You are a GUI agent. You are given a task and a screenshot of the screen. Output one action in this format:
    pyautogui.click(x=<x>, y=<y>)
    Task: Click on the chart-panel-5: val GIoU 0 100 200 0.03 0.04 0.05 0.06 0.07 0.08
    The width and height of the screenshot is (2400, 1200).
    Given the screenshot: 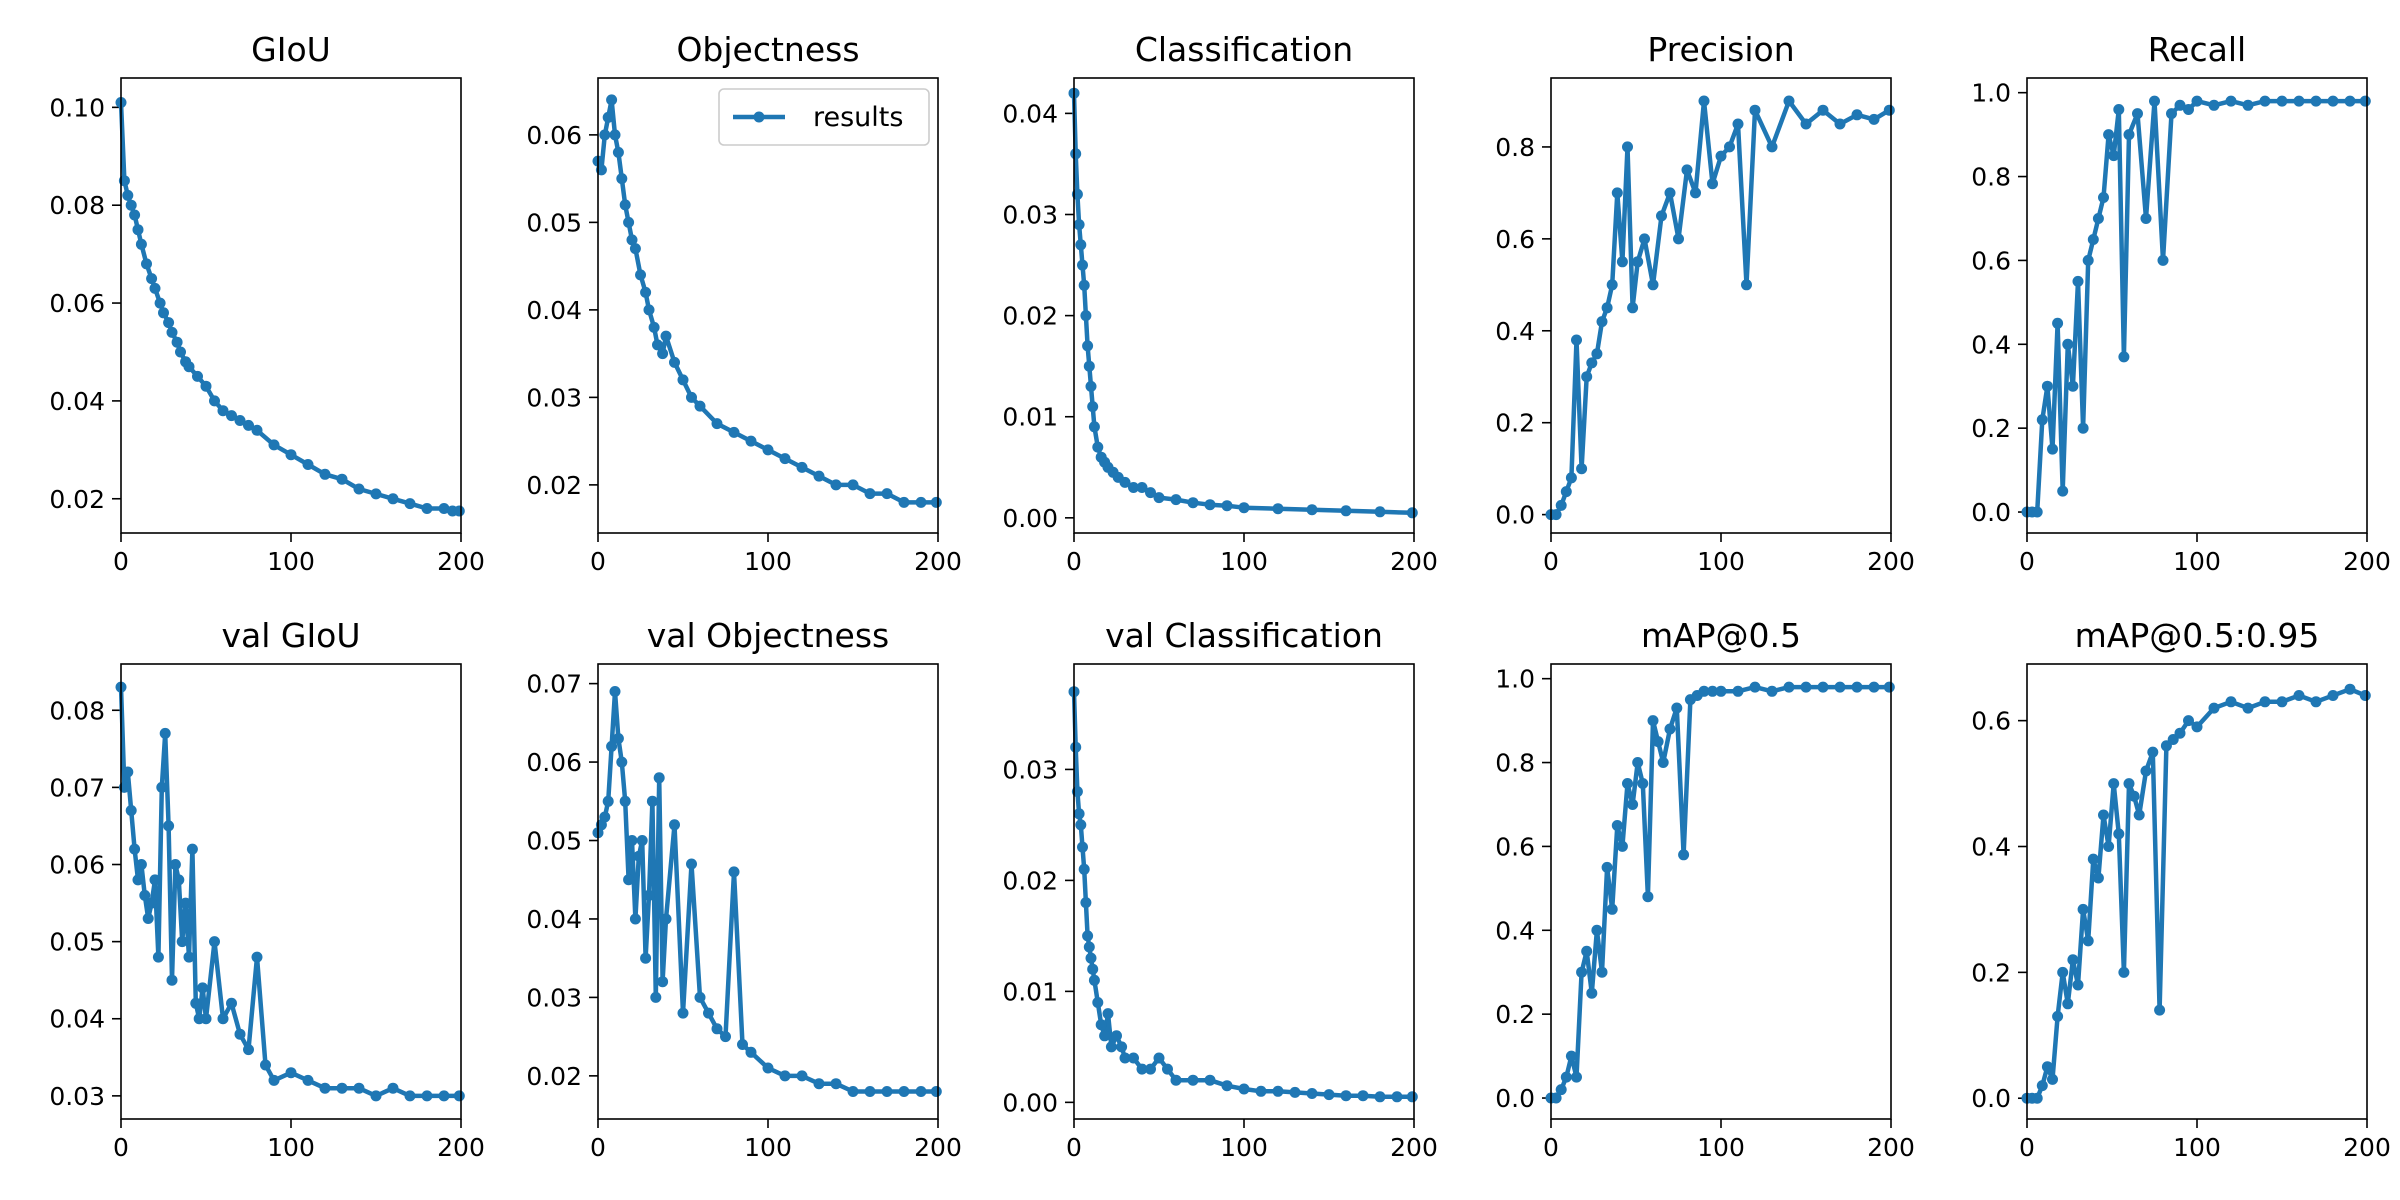 What is the action you would take?
    pyautogui.click(x=267, y=889)
    